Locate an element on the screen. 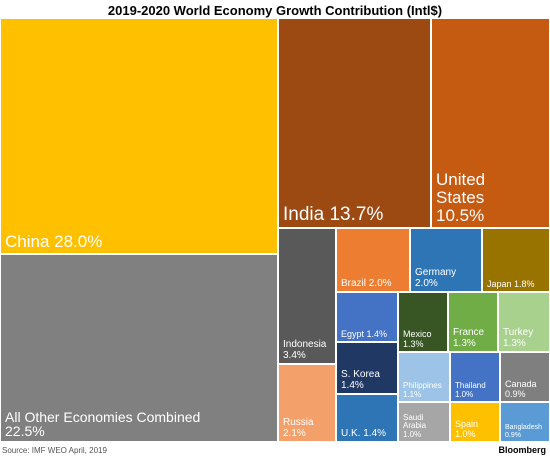  tile-label-philippines: Philippines 1.1% is located at coordinates (422, 390).